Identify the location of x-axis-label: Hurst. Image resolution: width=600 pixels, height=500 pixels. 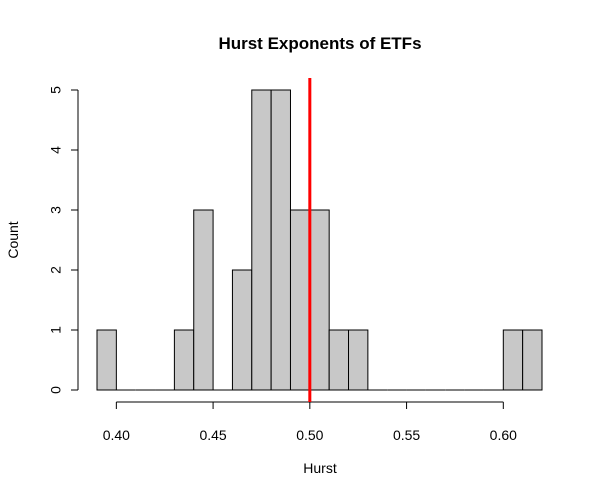
(320, 468).